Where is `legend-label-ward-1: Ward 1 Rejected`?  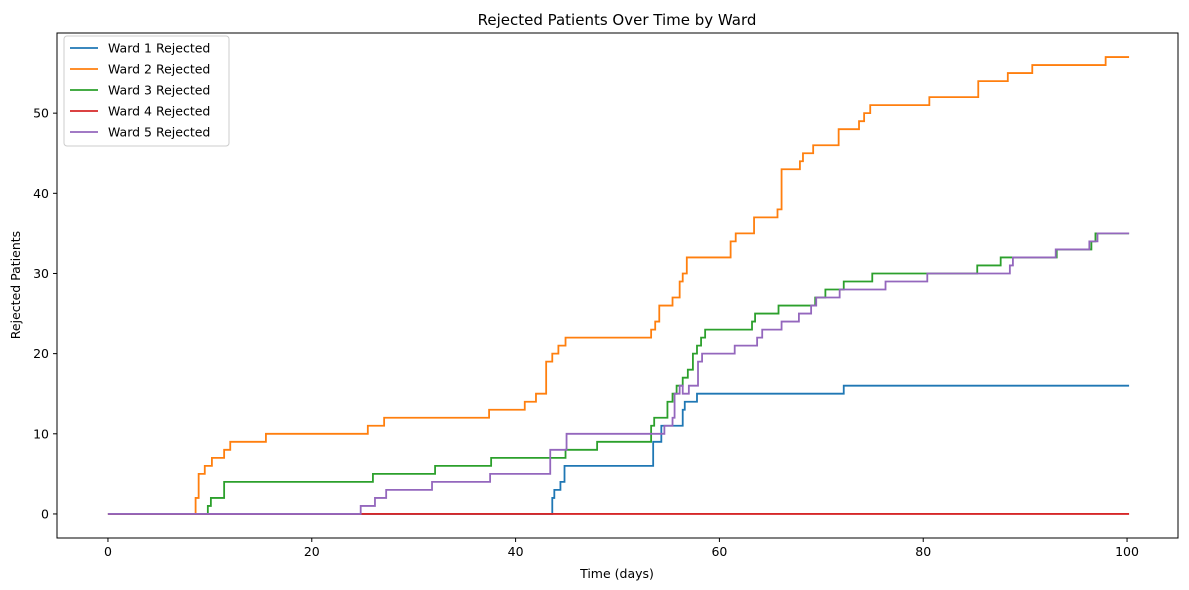
legend-label-ward-1: Ward 1 Rejected is located at coordinates (159, 48).